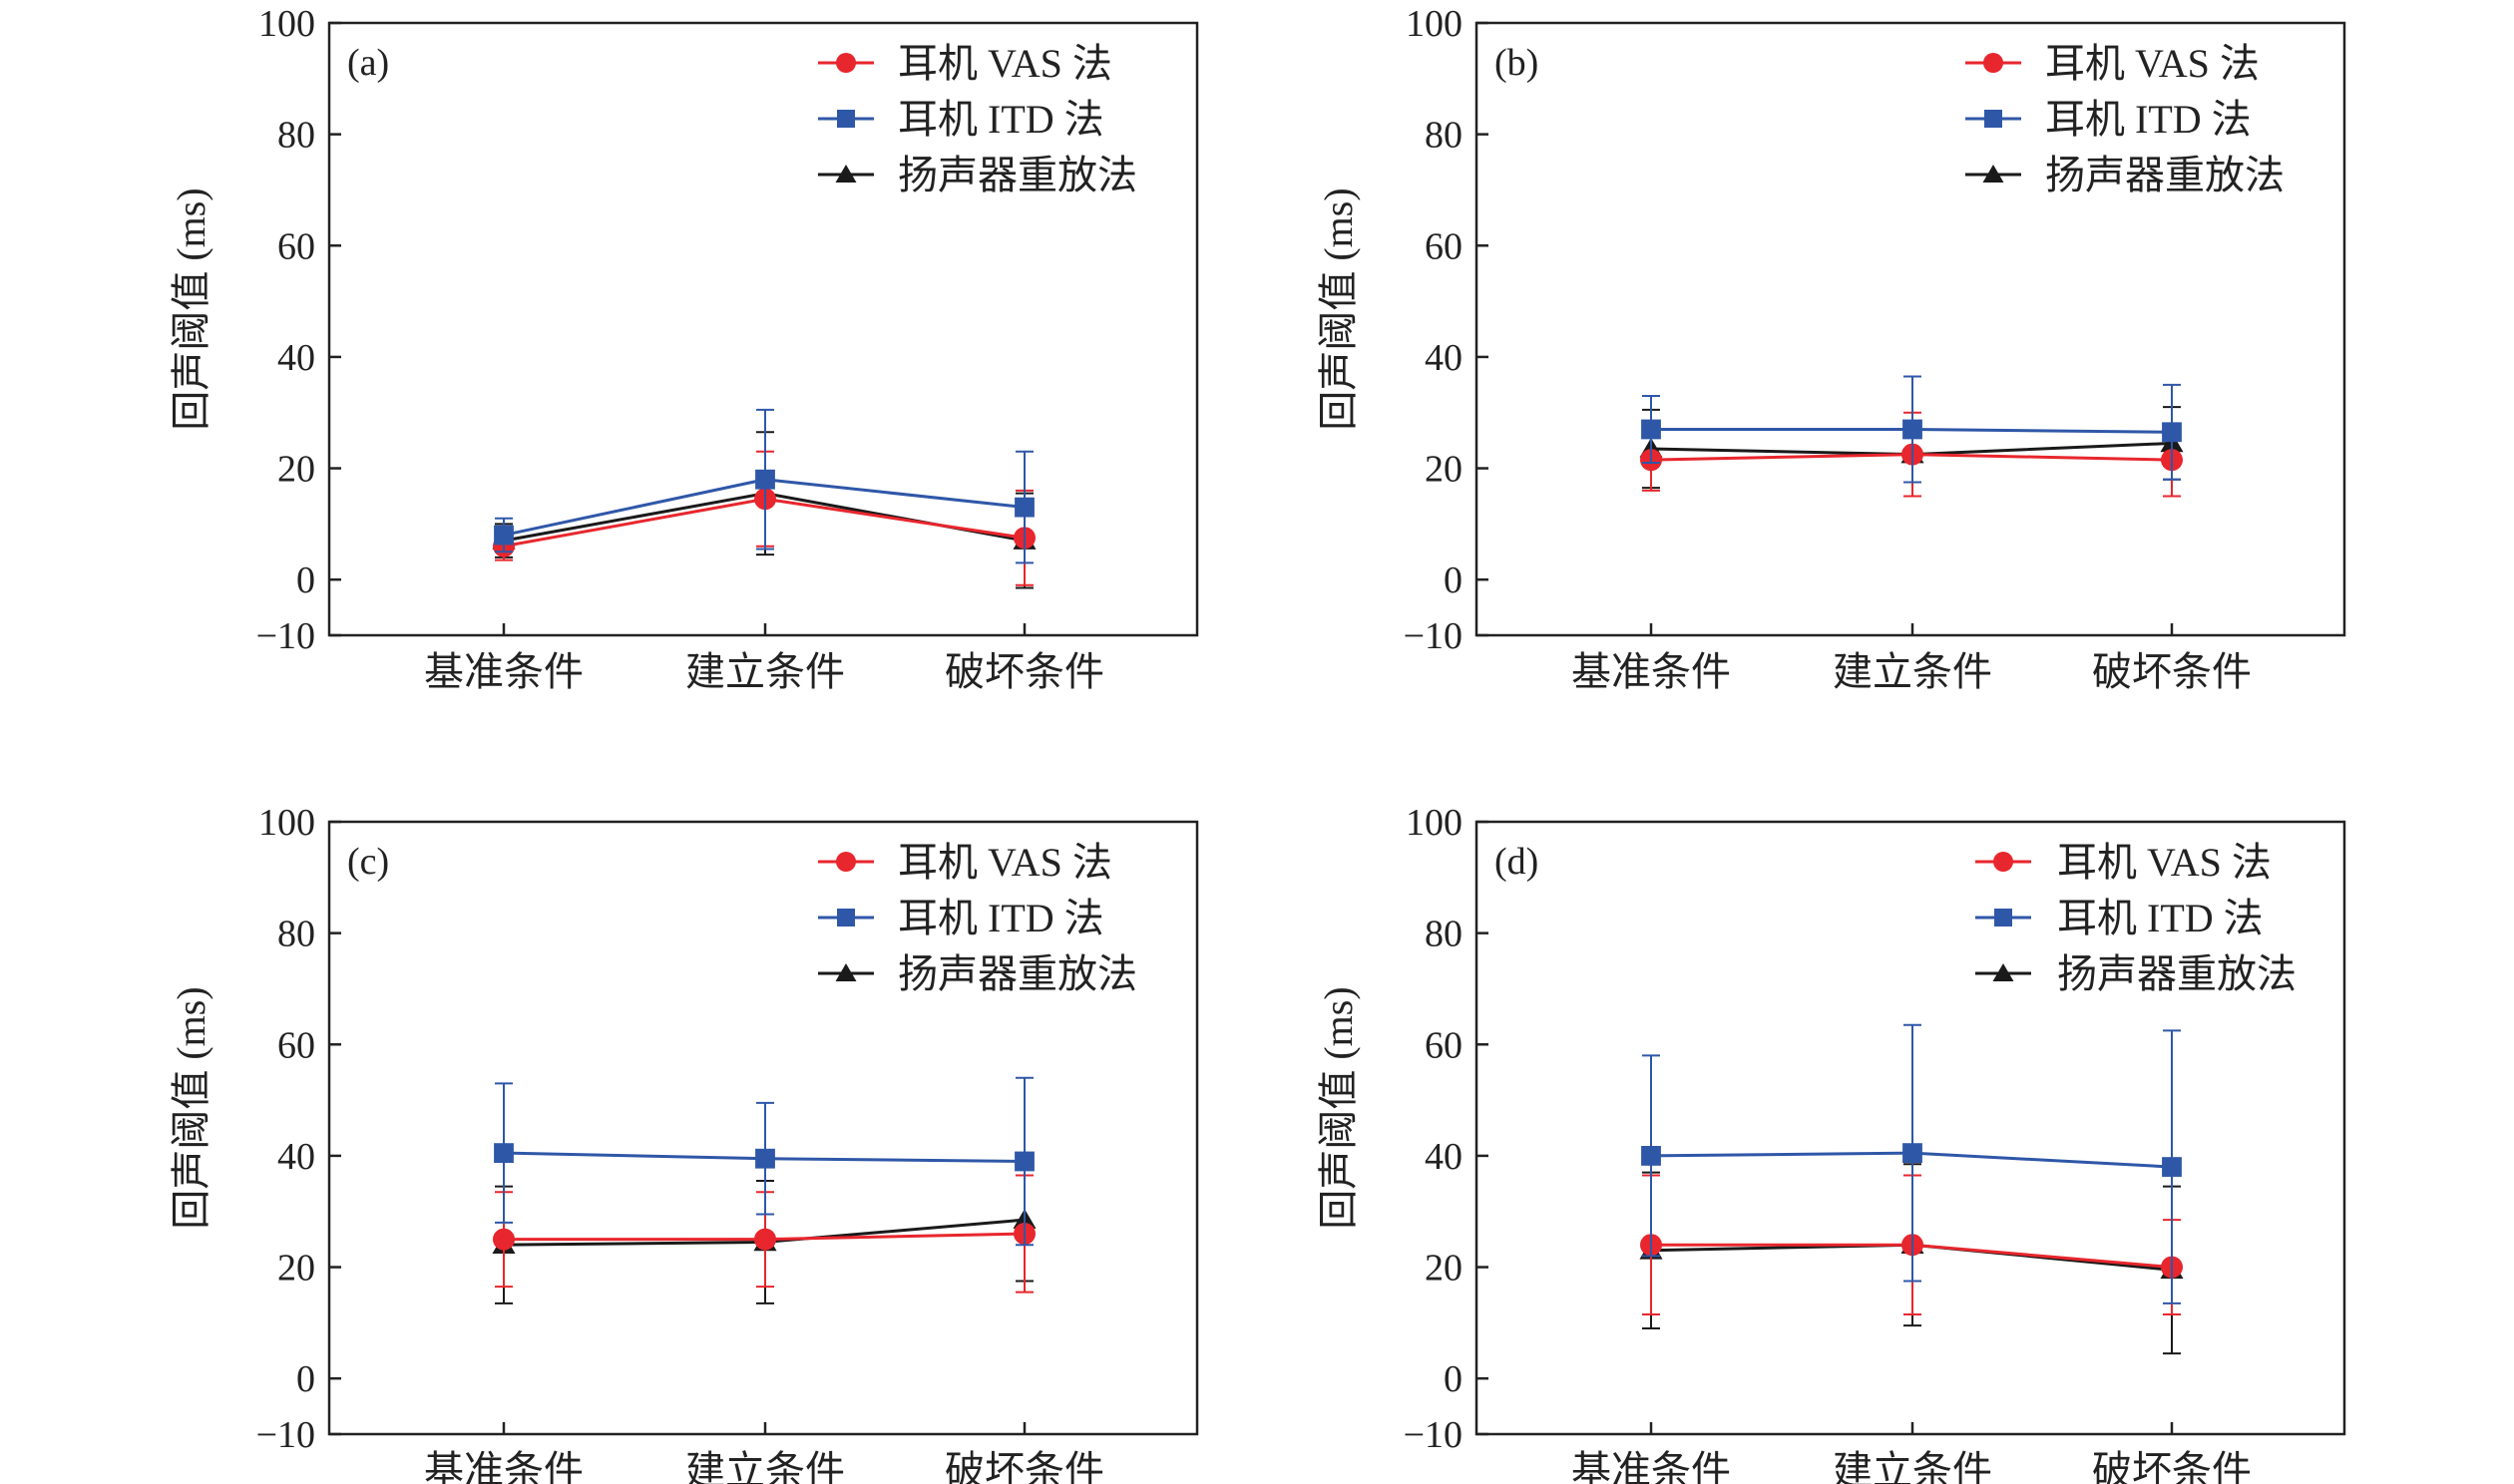 This screenshot has width=2514, height=1484. Describe the element at coordinates (1516, 63) in the screenshot. I see `panel-label: (b)` at that location.